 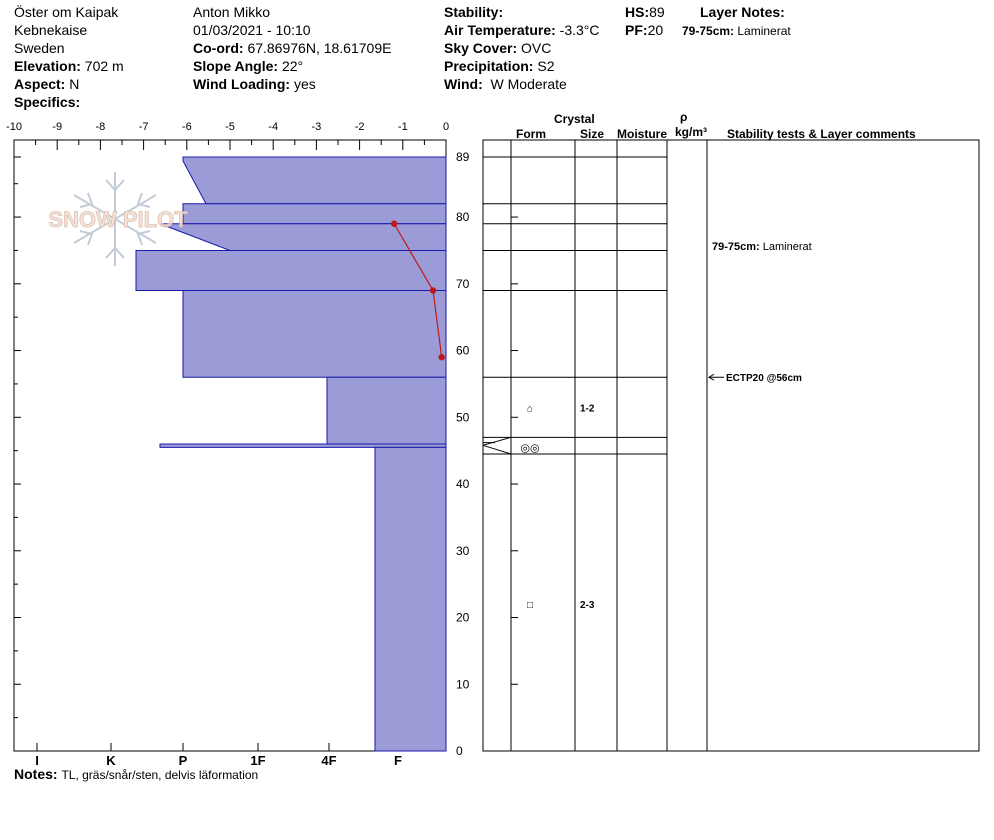 What do you see at coordinates (531, 134) in the screenshot?
I see `form-header: Form` at bounding box center [531, 134].